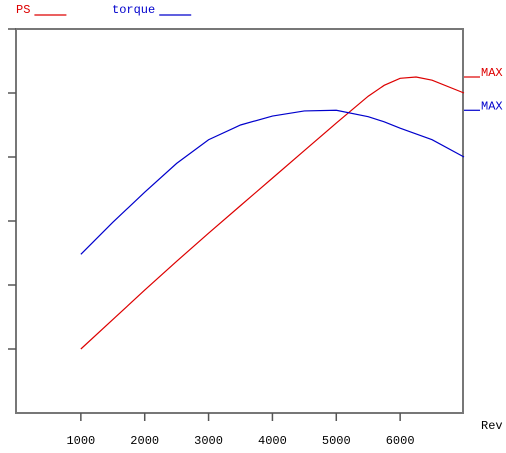  I want to click on x-tick-label: 2000, so click(144, 441).